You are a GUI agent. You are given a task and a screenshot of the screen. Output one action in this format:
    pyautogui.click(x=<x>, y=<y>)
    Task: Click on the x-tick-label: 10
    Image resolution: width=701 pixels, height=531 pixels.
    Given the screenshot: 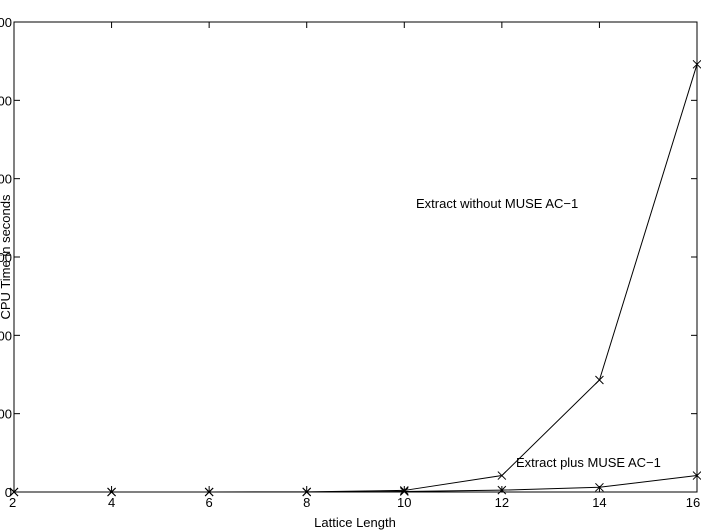 What is the action you would take?
    pyautogui.click(x=404, y=502)
    